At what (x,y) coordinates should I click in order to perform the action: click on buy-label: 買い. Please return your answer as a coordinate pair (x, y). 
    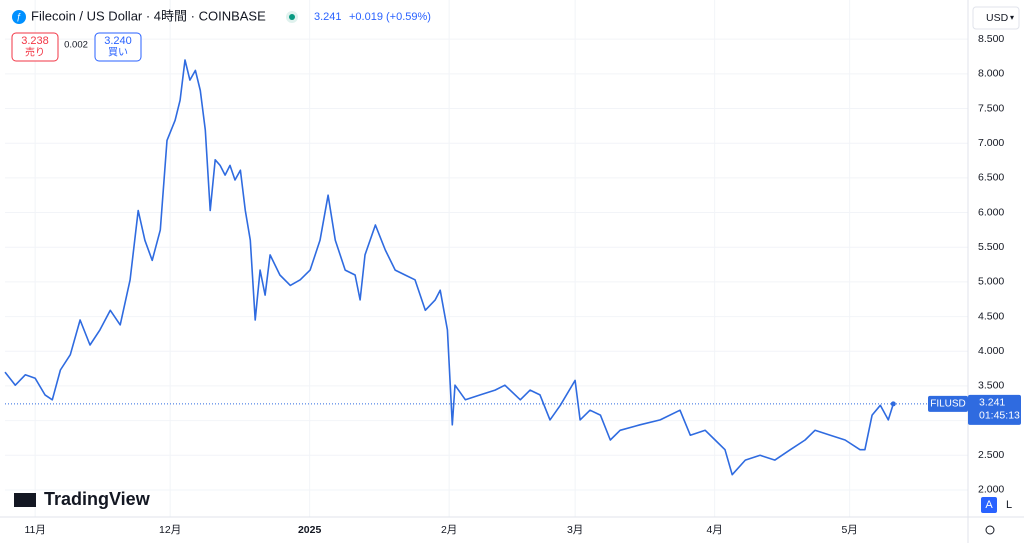
    Looking at the image, I should click on (118, 53).